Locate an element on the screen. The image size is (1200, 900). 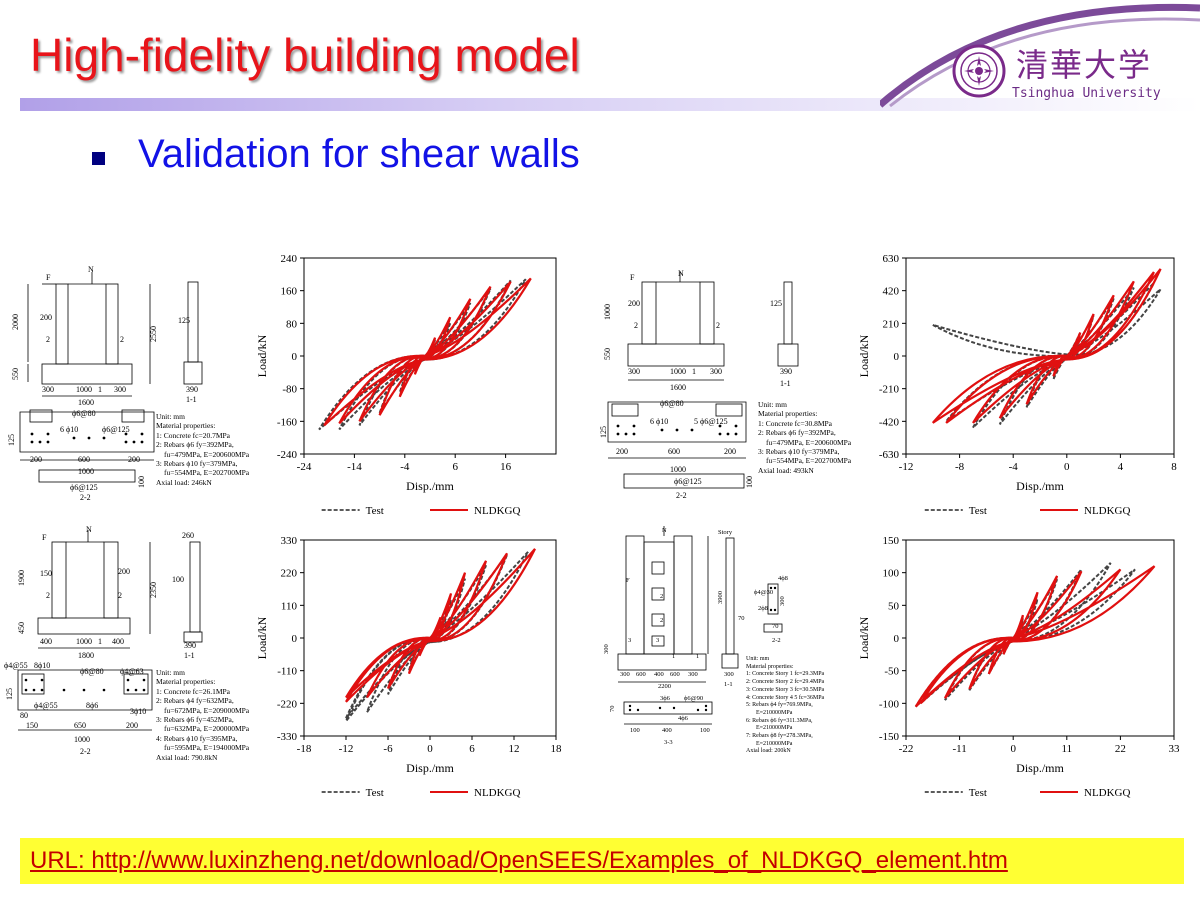
spec1-web-rebar: ϕ6@125 is located at coordinates (84, 487).